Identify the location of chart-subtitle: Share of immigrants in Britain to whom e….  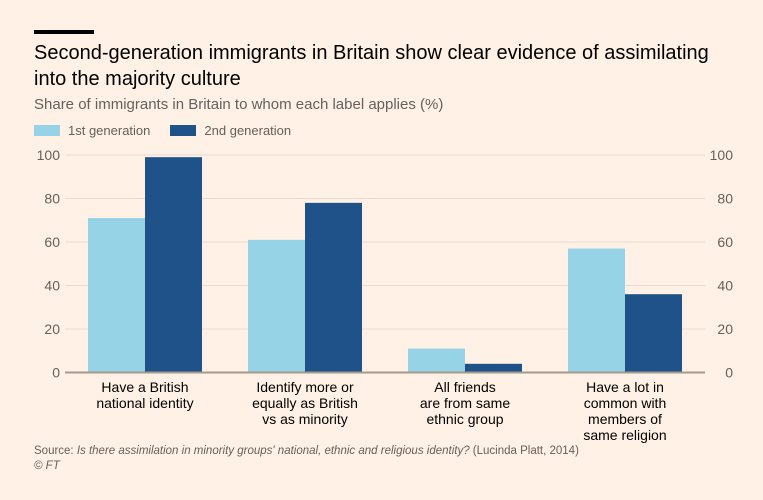
(239, 104).